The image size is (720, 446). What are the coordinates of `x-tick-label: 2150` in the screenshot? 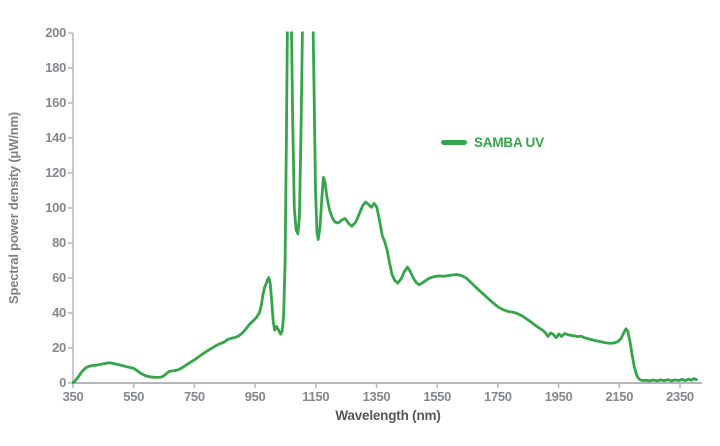 It's located at (619, 396).